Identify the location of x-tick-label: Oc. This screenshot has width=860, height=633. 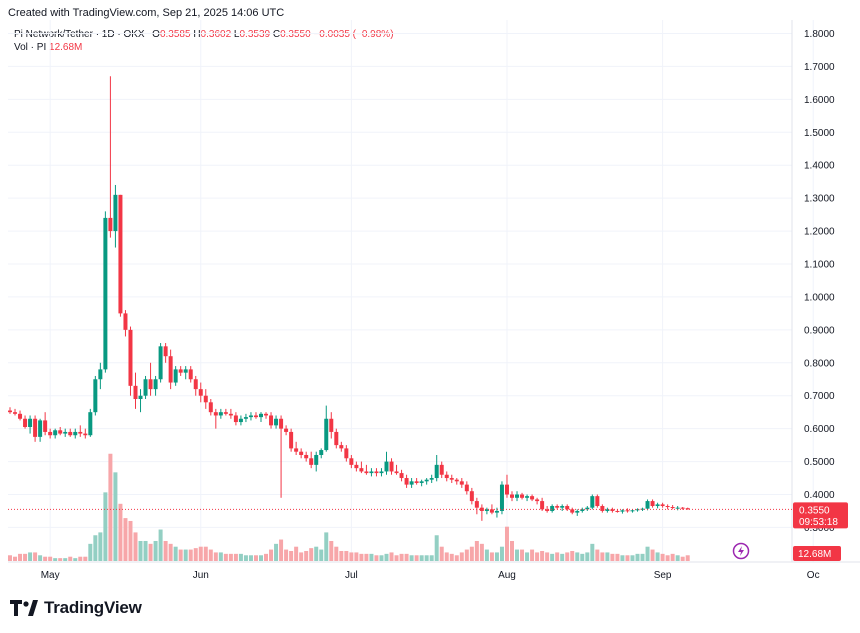
(813, 575).